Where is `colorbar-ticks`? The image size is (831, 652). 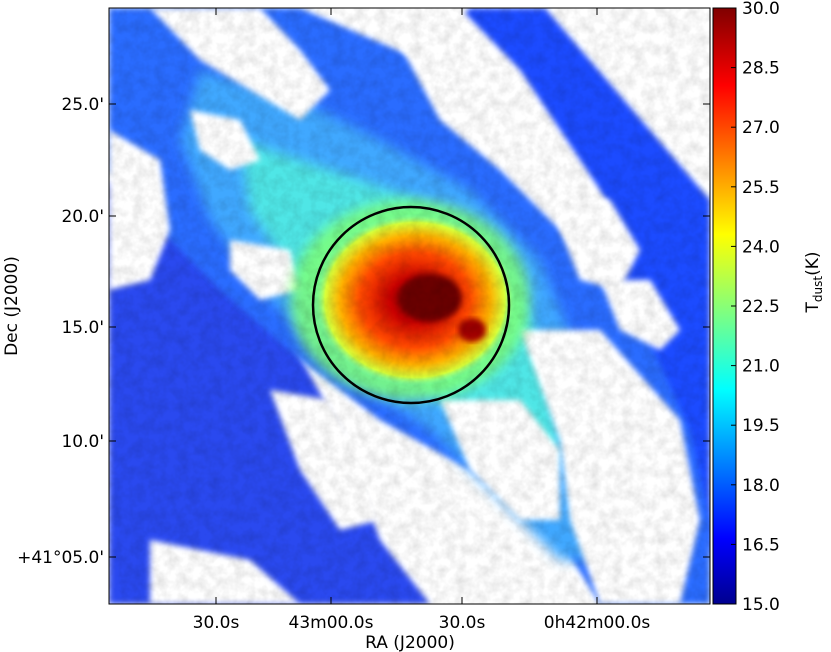 colorbar-ticks is located at coordinates (733, 306).